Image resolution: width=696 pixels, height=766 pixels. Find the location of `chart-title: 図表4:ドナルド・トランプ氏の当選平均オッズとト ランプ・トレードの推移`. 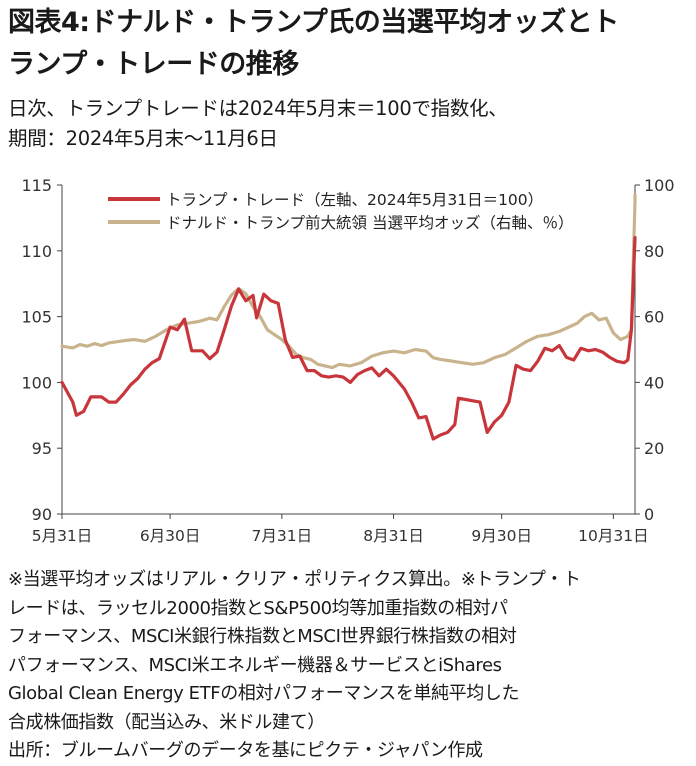

chart-title: 図表4:ドナルド・トランプ氏の当選平均オッズとト ランプ・トレードの推移 is located at coordinates (348, 44).